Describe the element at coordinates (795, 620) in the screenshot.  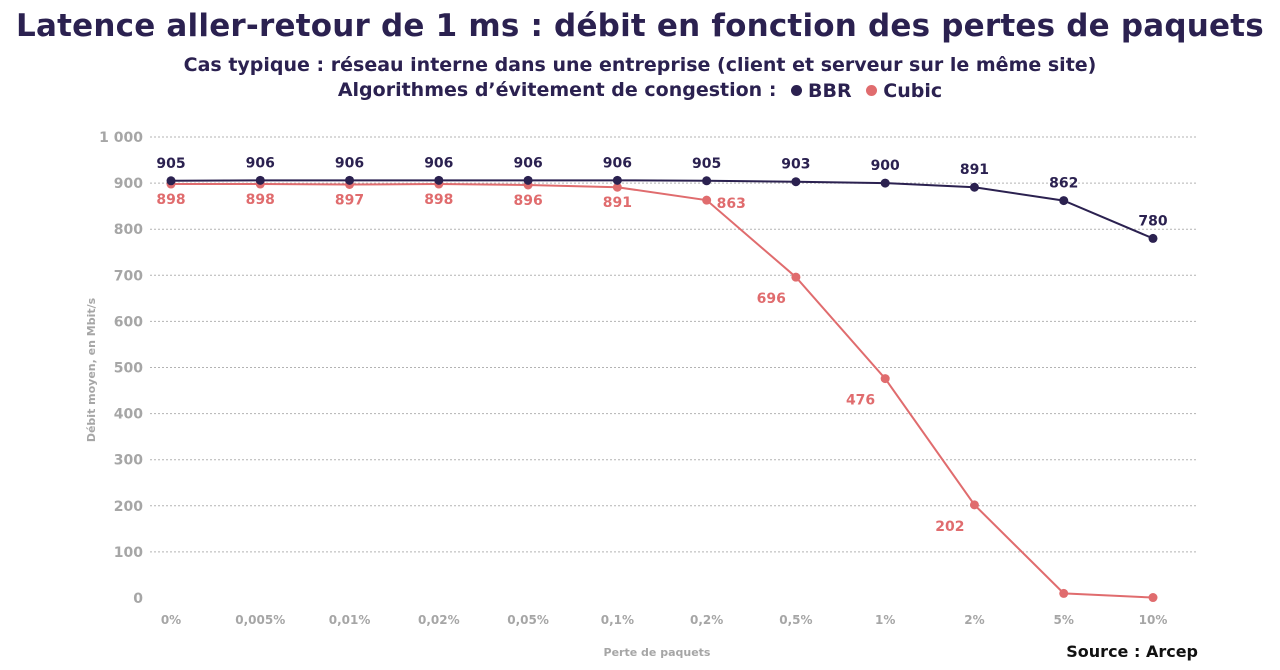
I see `x-tick-label: 0,5%` at that location.